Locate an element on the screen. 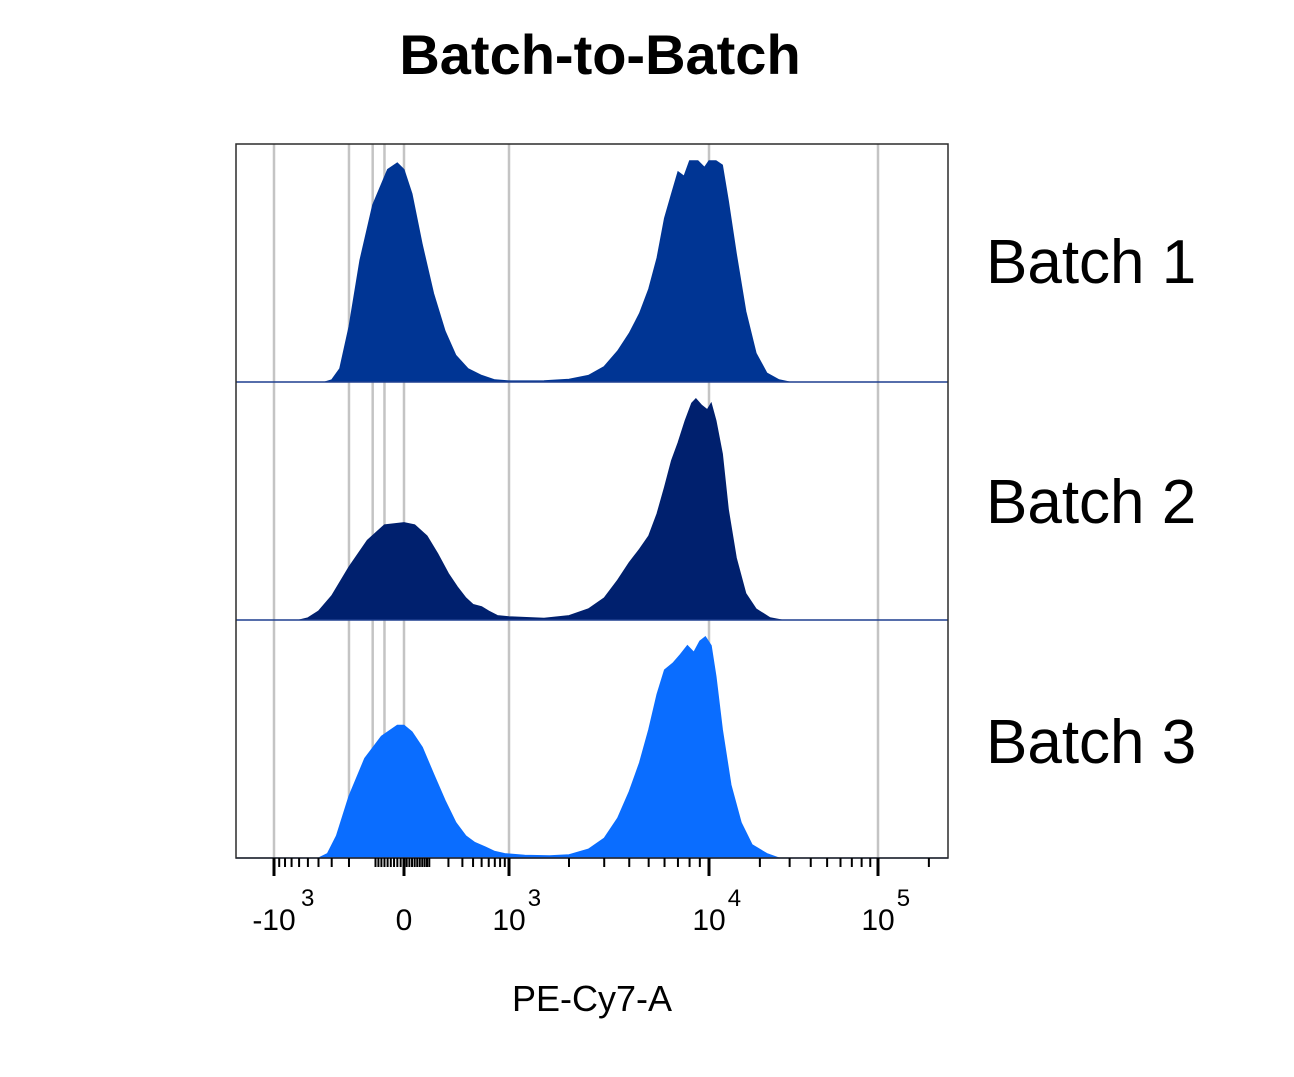 Image resolution: width=1294 pixels, height=1077 pixels. tick-label-4: 10 is located at coordinates (877, 920).